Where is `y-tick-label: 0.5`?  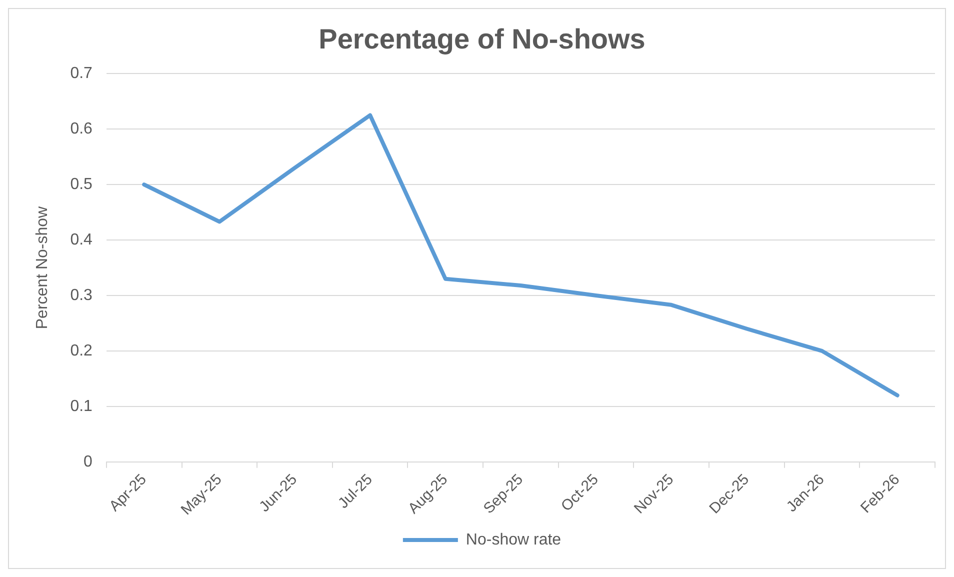 y-tick-label: 0.5 is located at coordinates (81, 184).